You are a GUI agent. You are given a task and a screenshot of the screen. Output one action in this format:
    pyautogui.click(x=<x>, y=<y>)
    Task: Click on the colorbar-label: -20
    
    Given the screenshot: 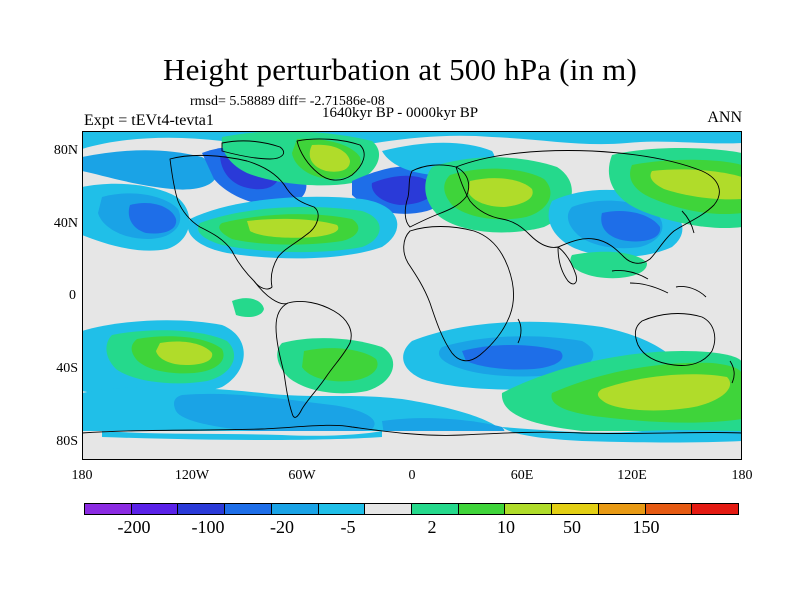 What is the action you would take?
    pyautogui.click(x=282, y=527)
    